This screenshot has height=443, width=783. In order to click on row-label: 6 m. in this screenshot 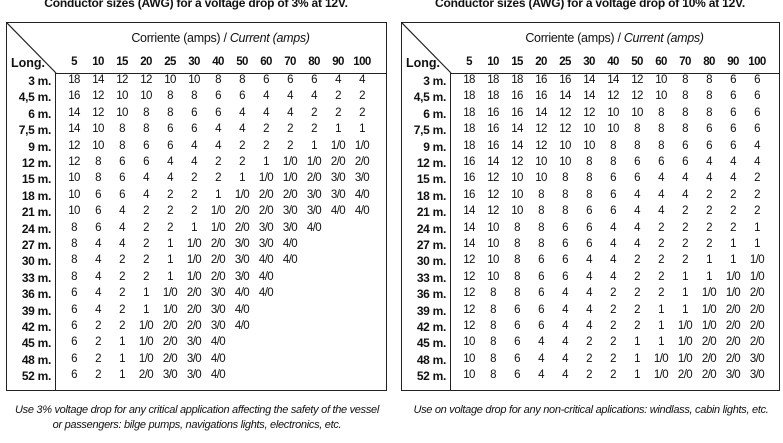, I will do `click(39, 113)`.